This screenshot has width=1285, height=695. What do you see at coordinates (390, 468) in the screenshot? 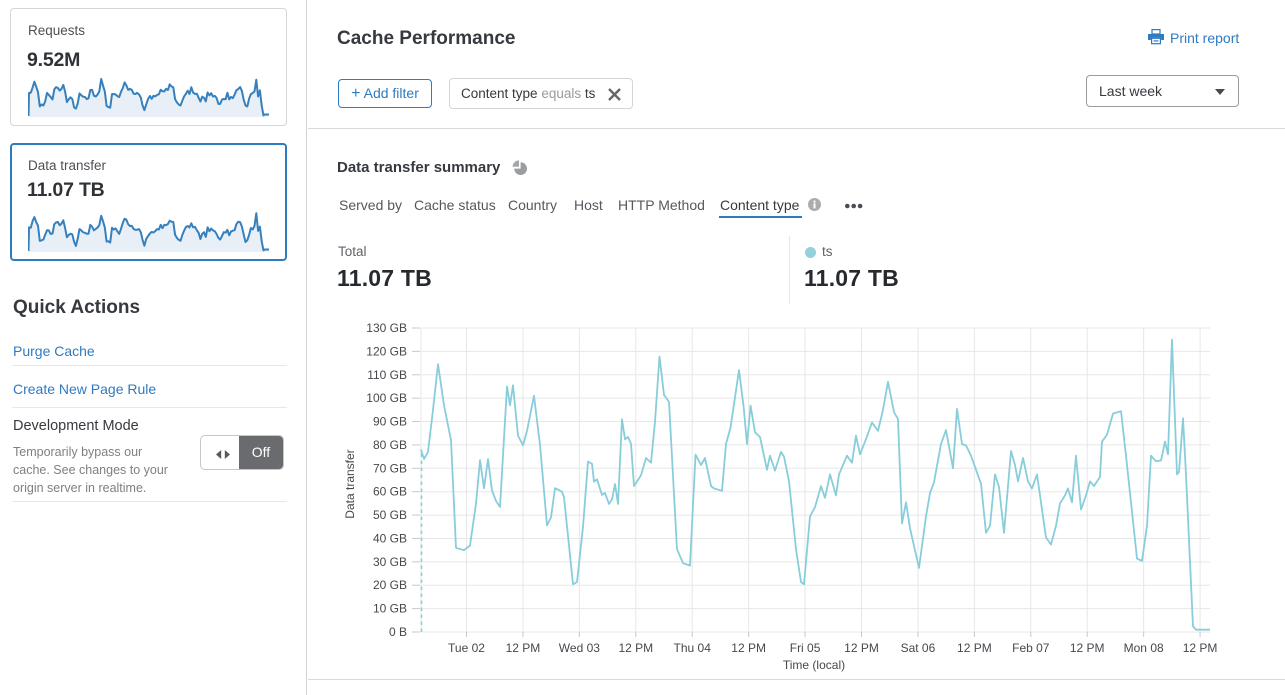
I see `svg-text: 70 GB` at bounding box center [390, 468].